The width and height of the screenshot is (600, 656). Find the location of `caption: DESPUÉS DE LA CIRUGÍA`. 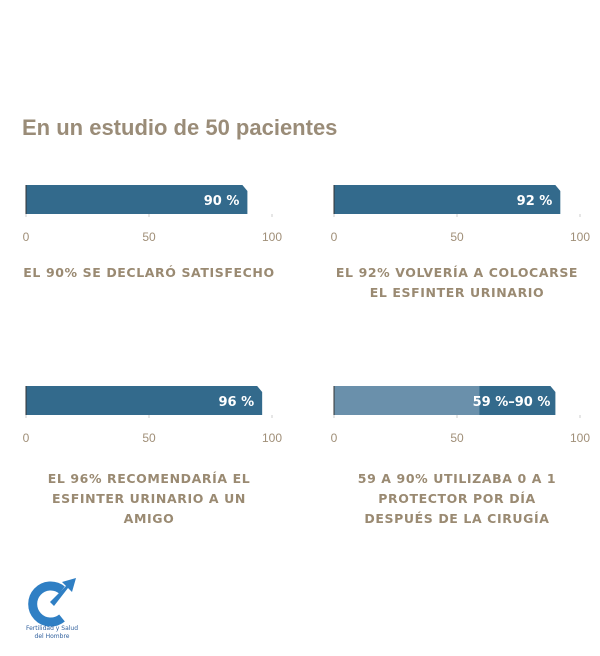

caption: DESPUÉS DE LA CIRUGÍA is located at coordinates (456, 518).